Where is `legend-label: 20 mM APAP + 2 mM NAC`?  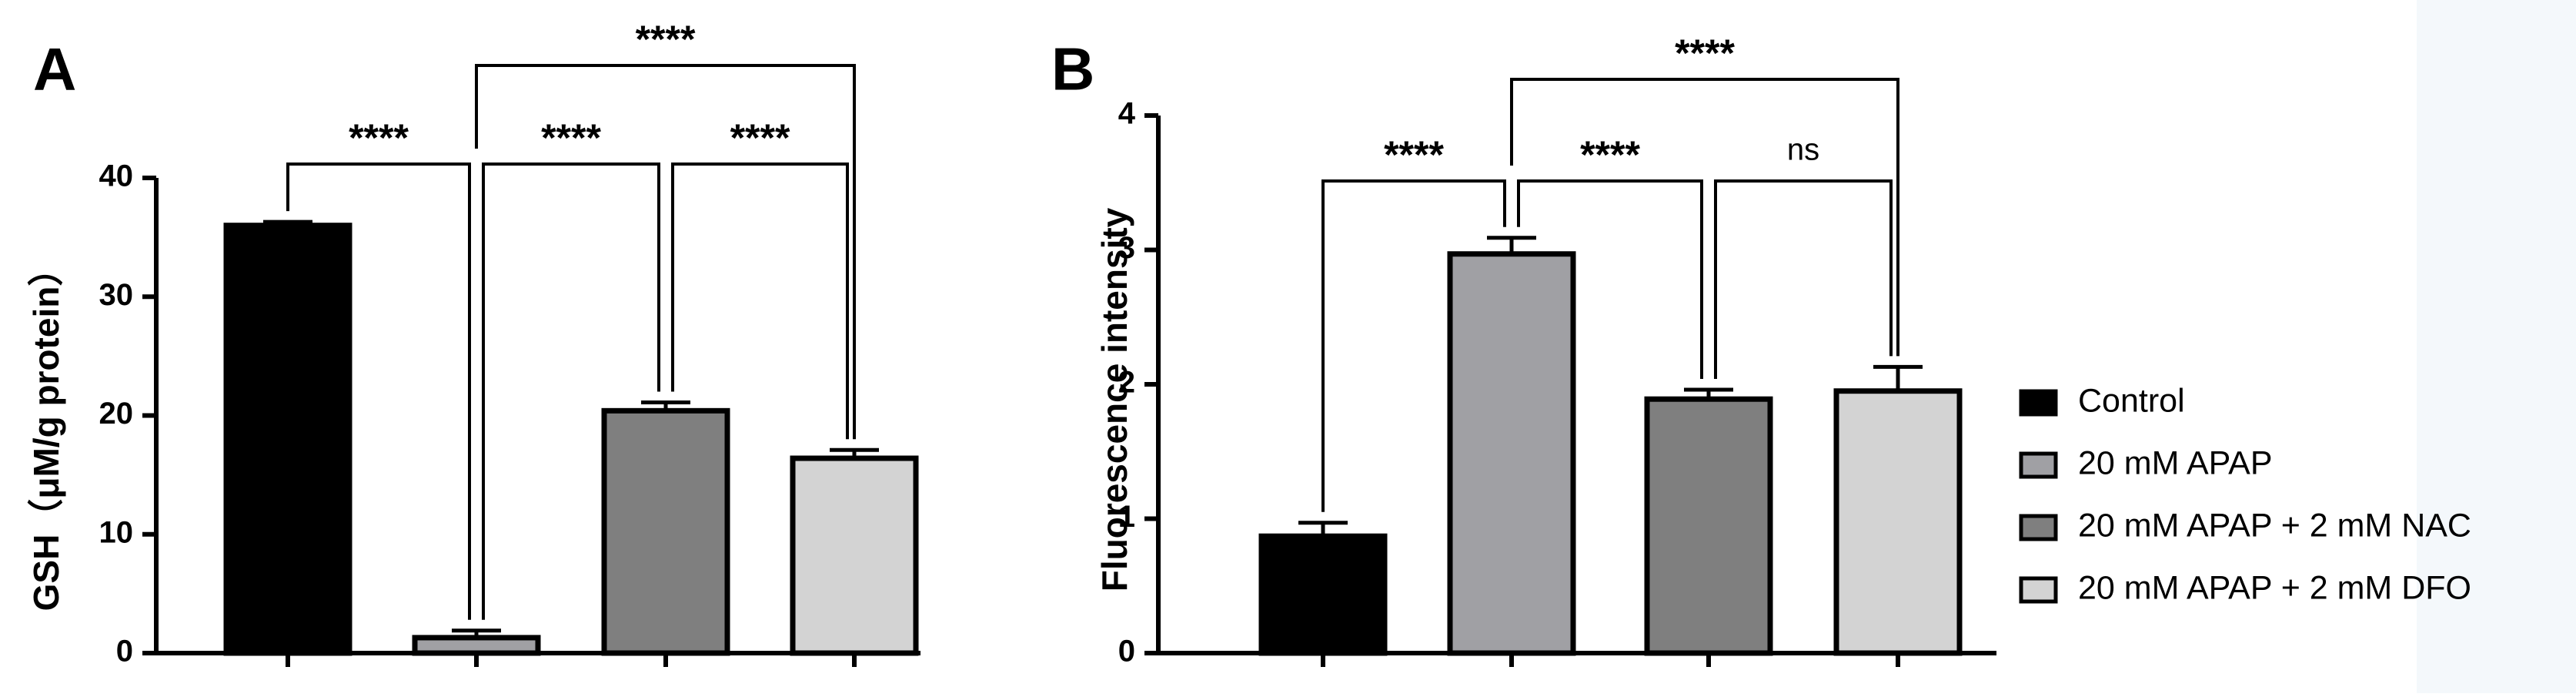 legend-label: 20 mM APAP + 2 mM NAC is located at coordinates (2274, 525).